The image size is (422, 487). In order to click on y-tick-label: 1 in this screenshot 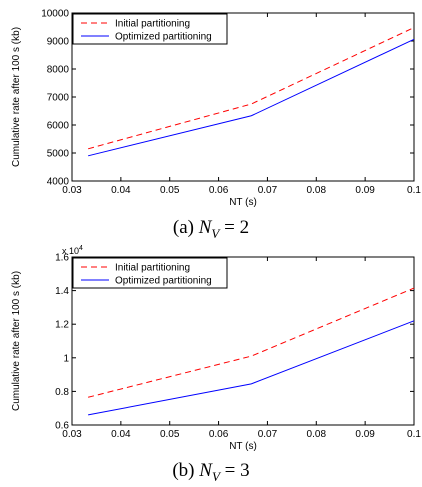, I will do `click(66, 358)`.